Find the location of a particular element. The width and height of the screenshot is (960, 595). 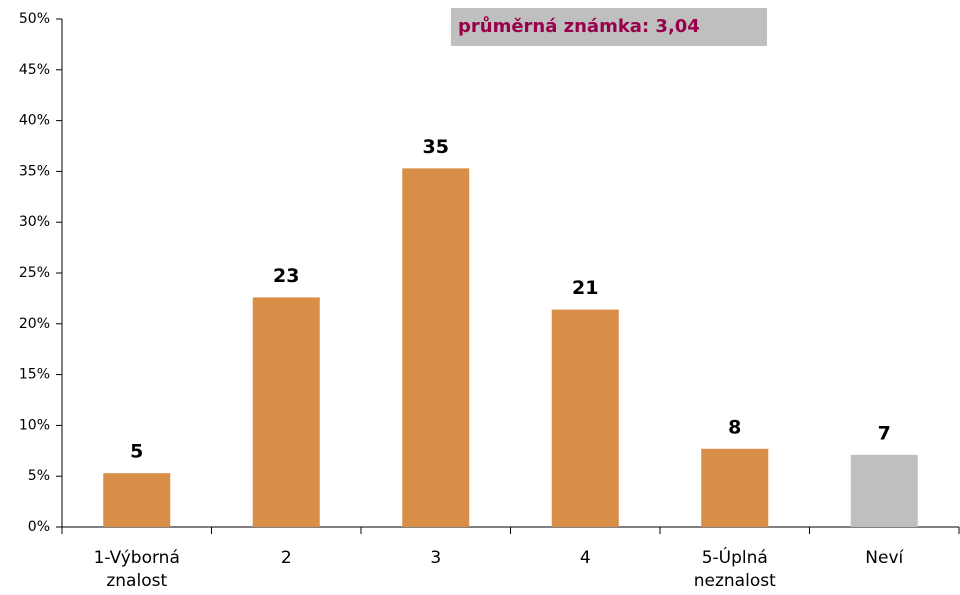

value-label: 35 is located at coordinates (436, 147).